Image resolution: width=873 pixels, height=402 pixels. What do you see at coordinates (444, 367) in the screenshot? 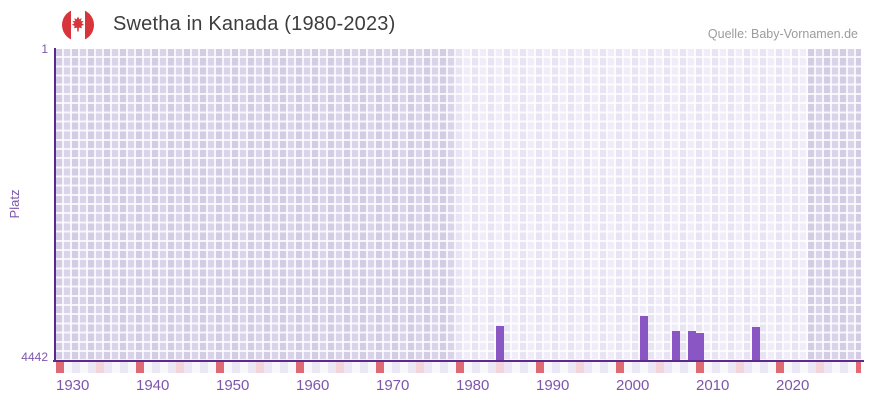
I see `ruler-cell-1978` at bounding box center [444, 367].